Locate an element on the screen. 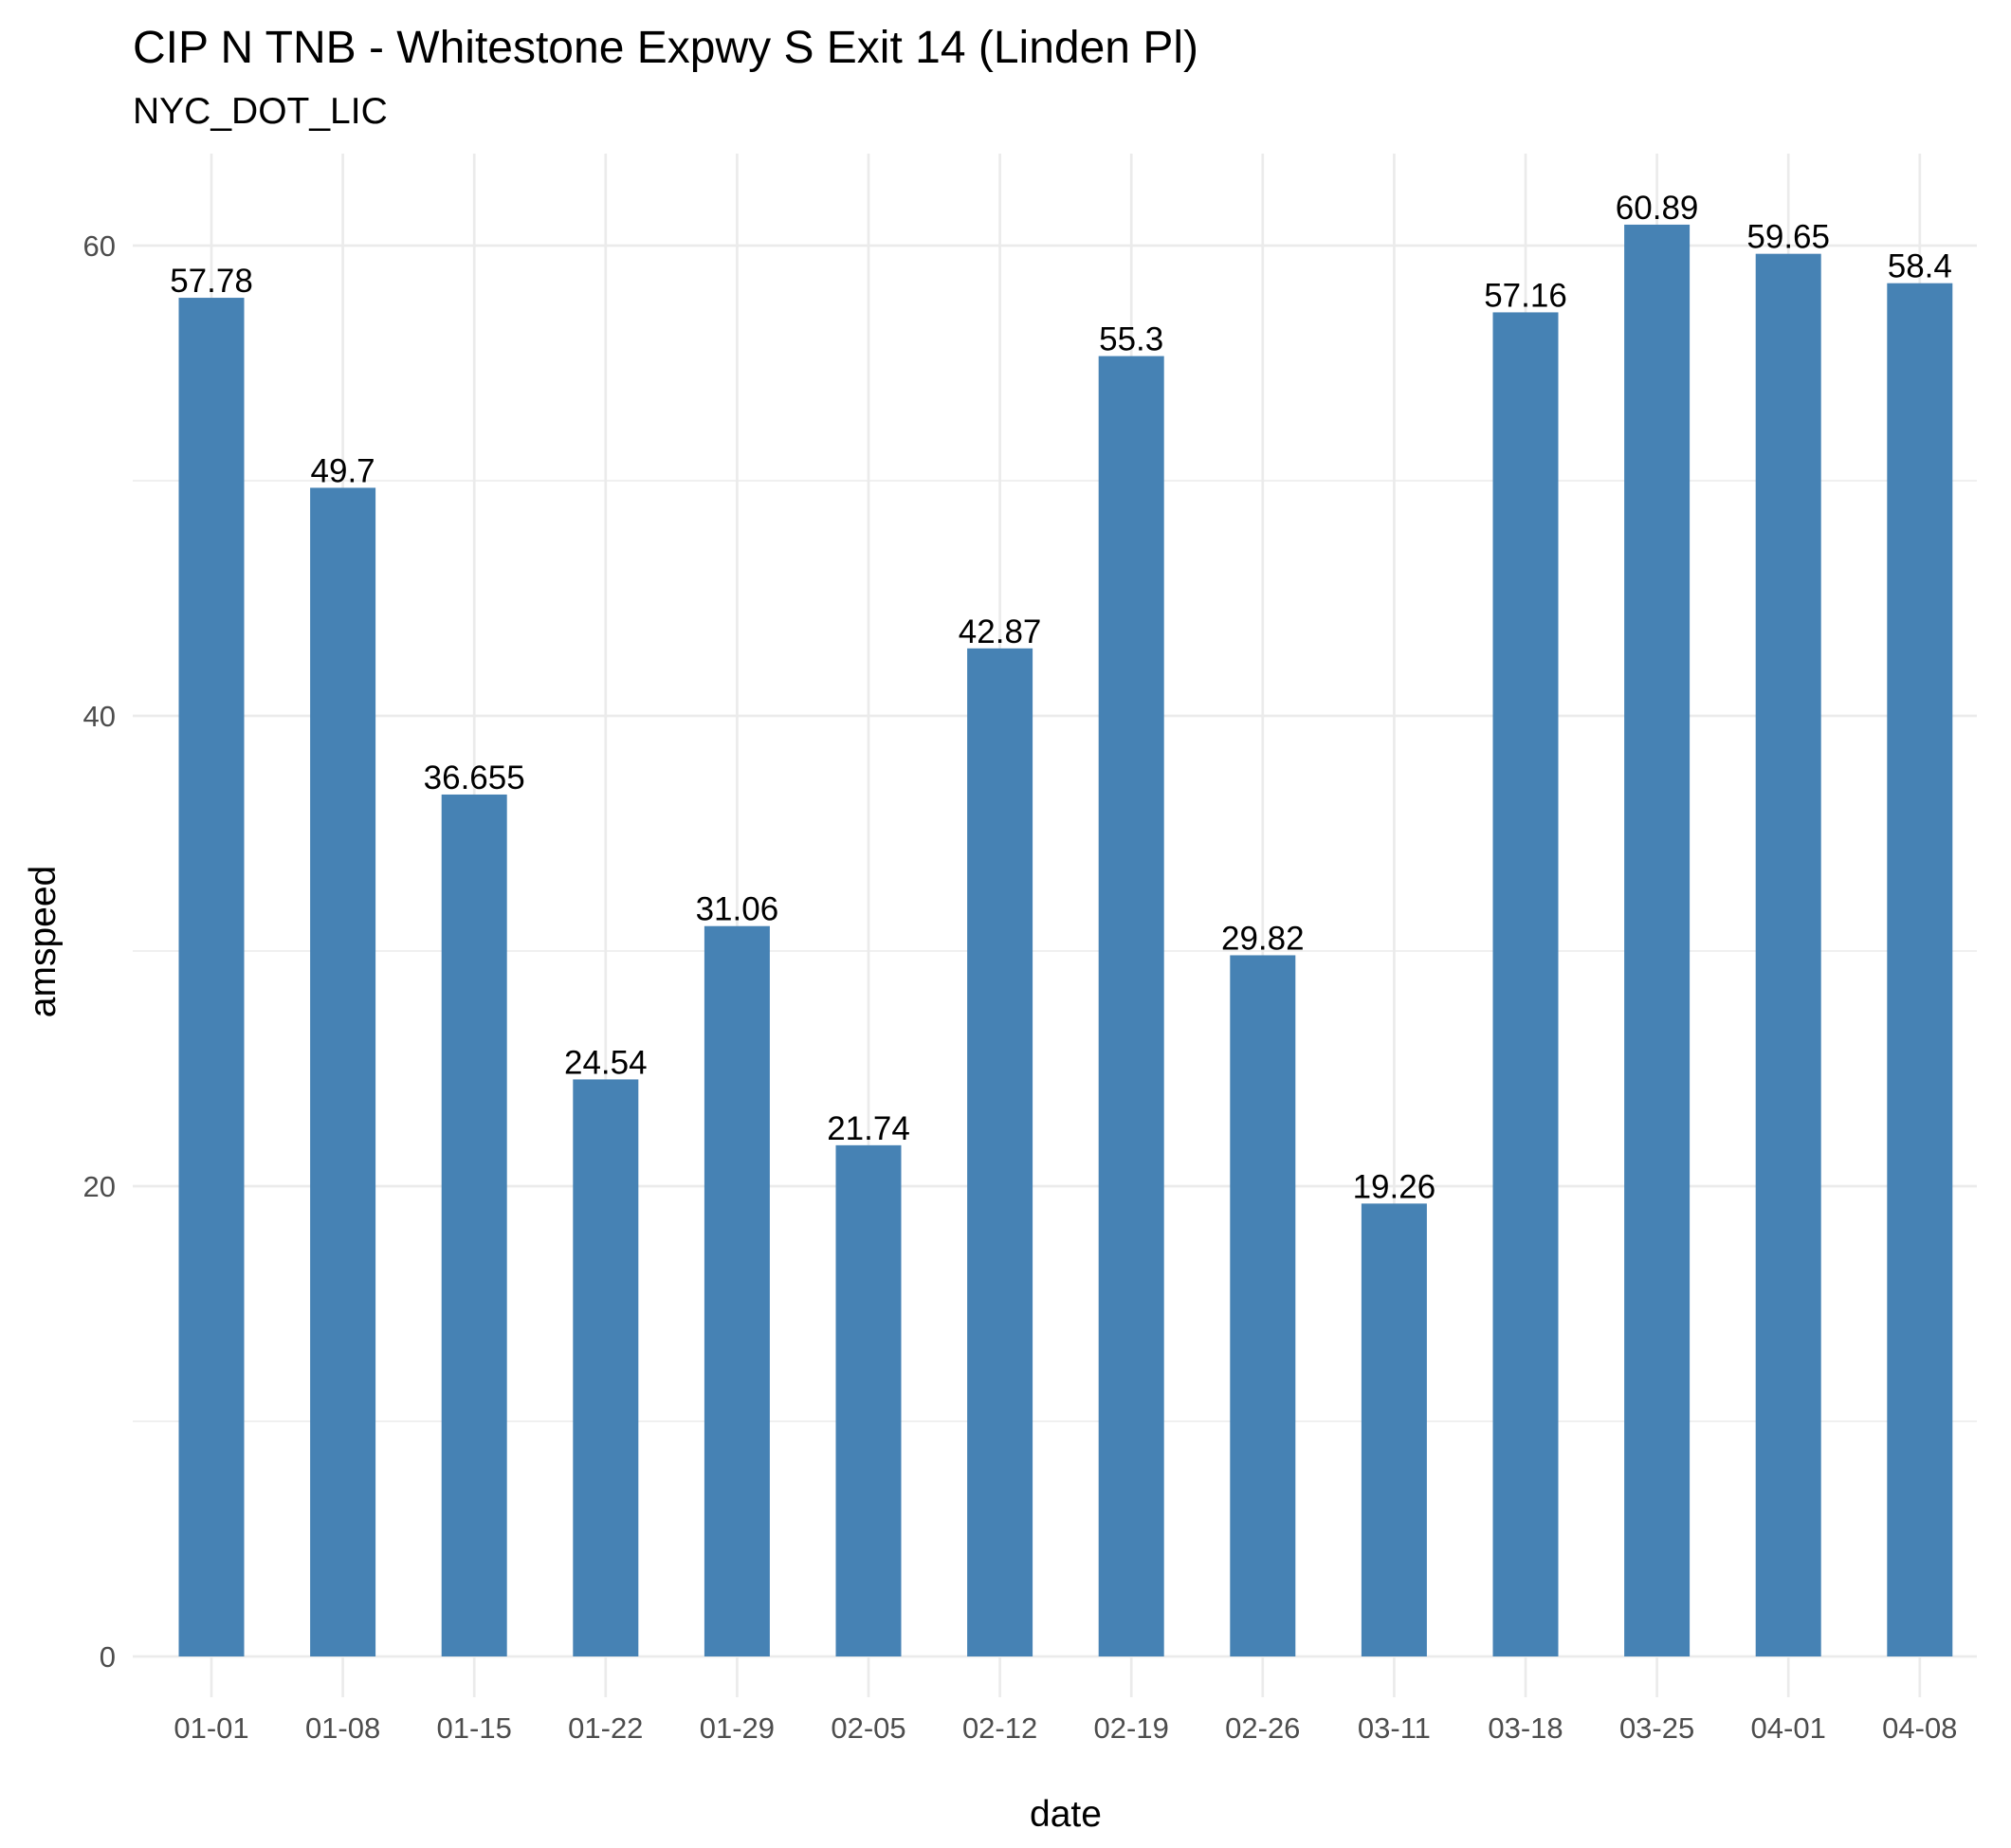  x-tick-label: 01-08 is located at coordinates (343, 1728).